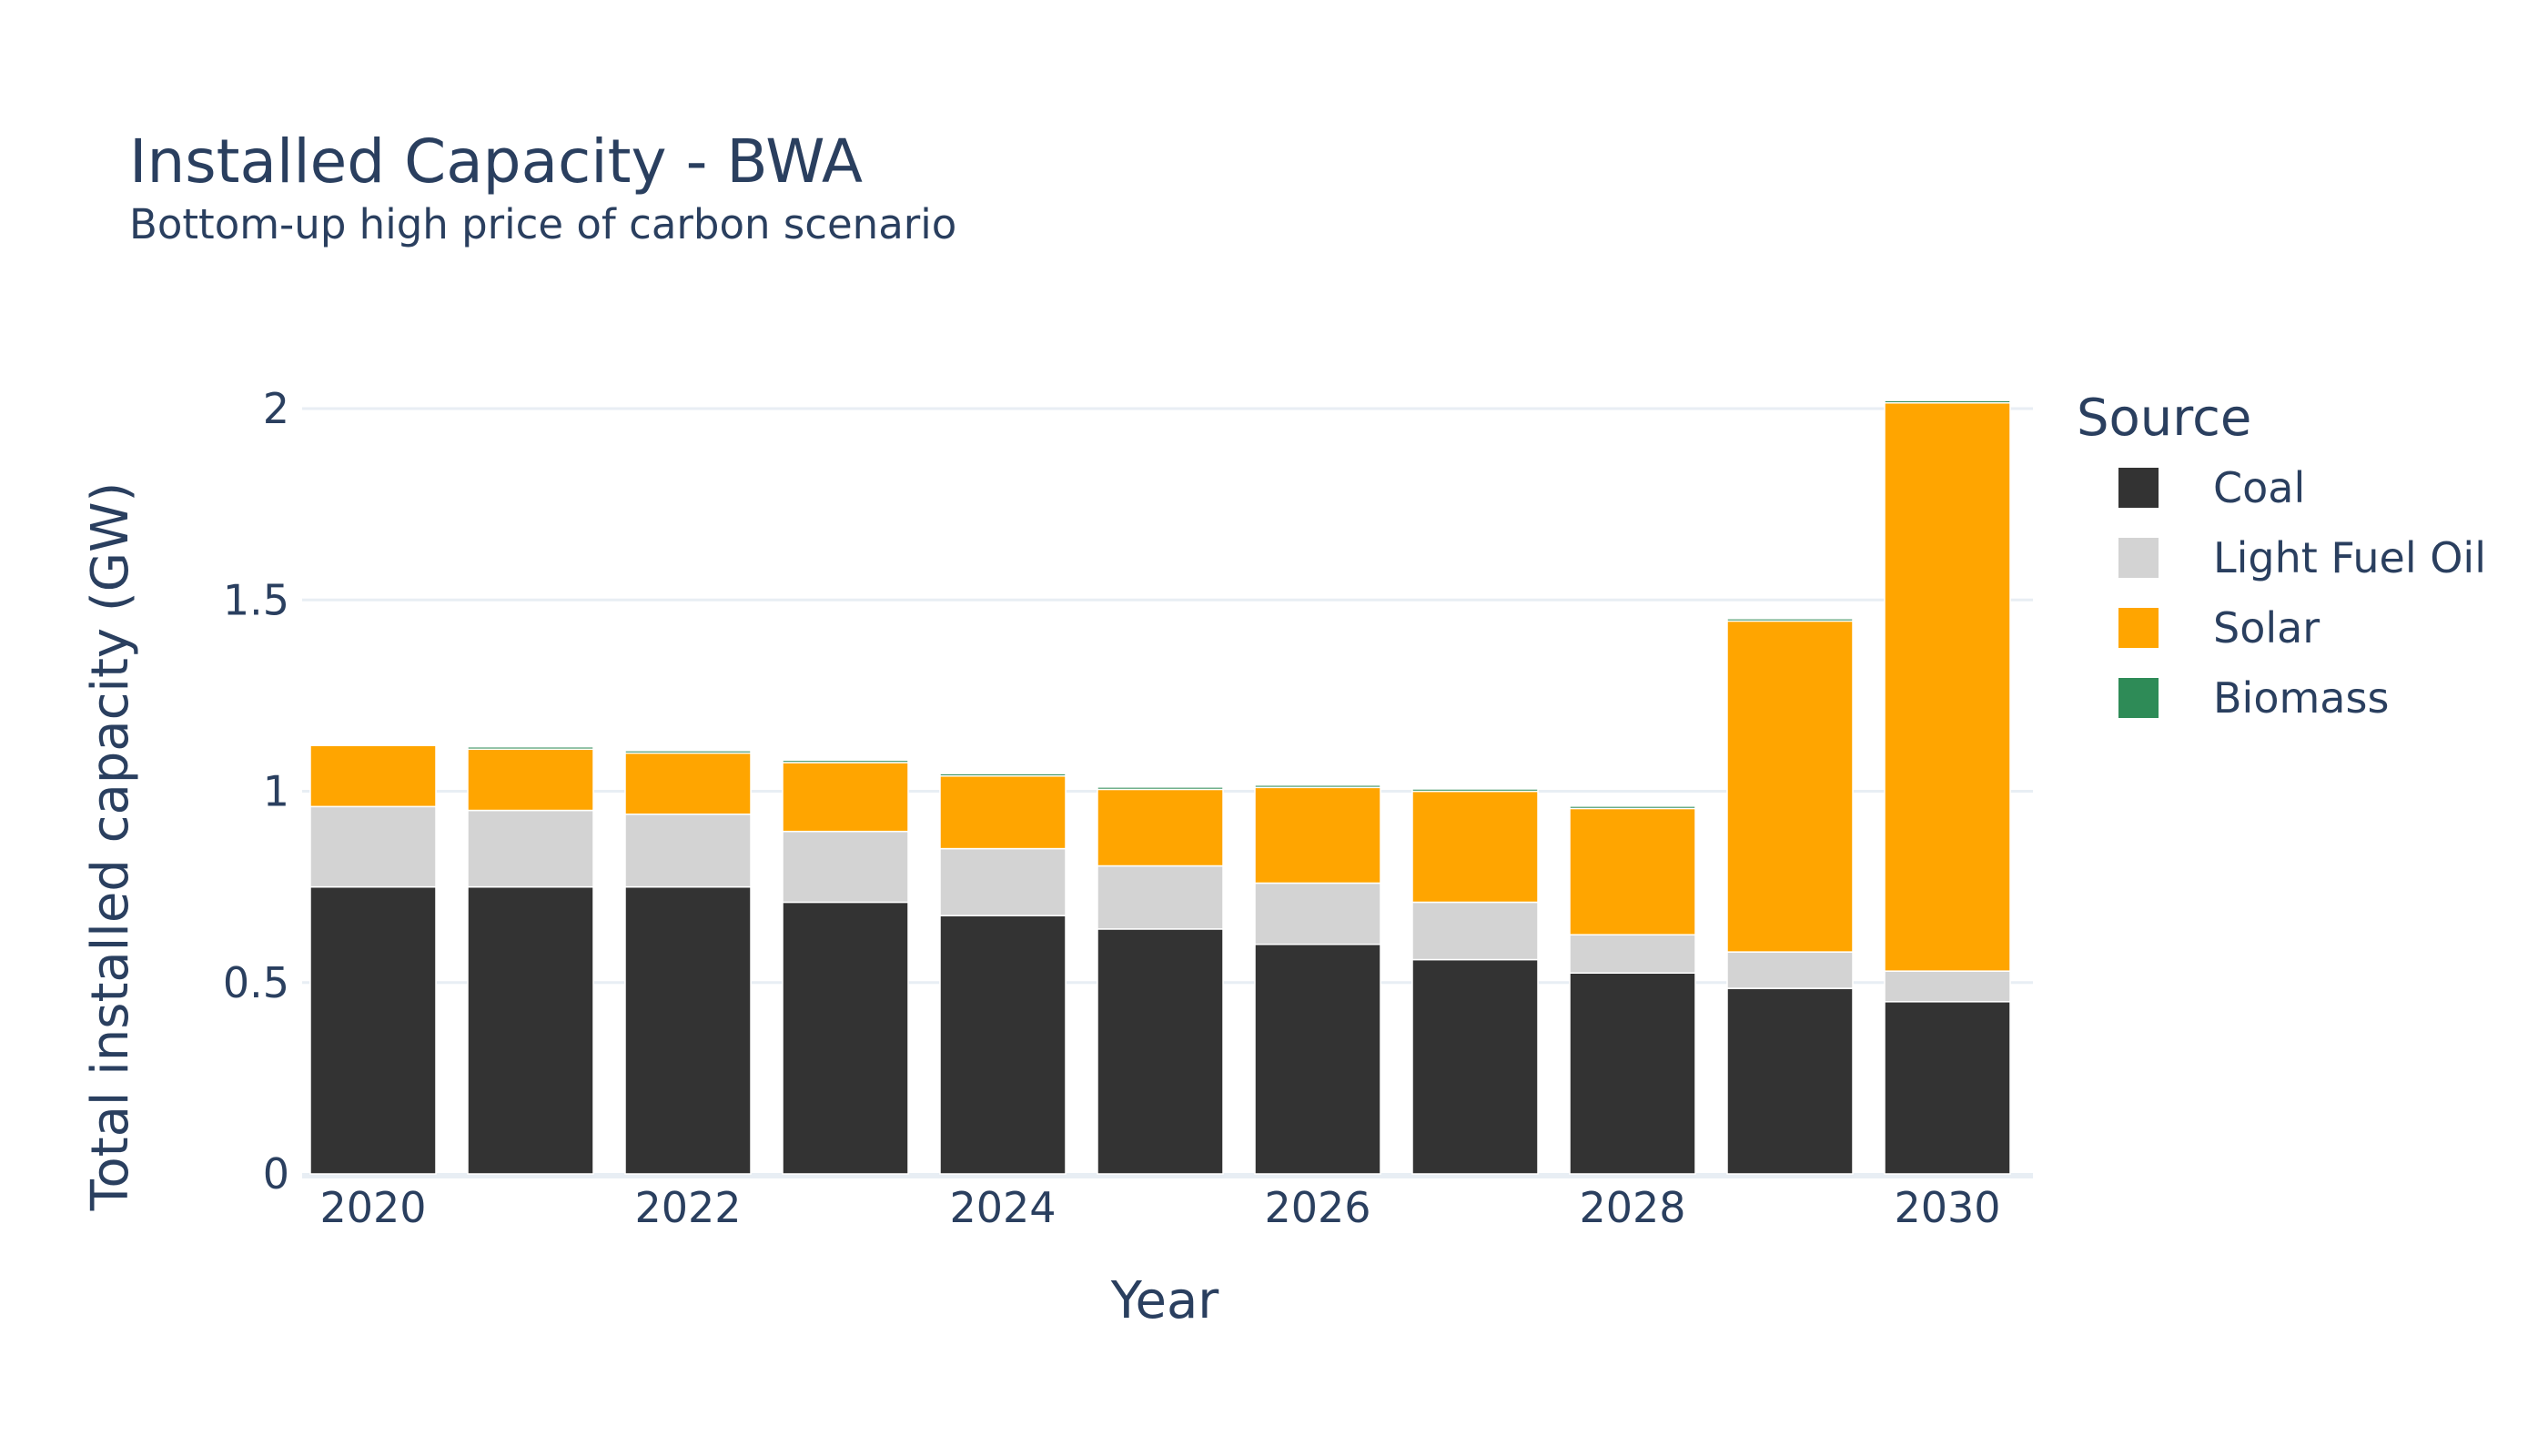 The image size is (2548, 1456). Describe the element at coordinates (276, 1173) in the screenshot. I see `y-tick-label: 0` at that location.